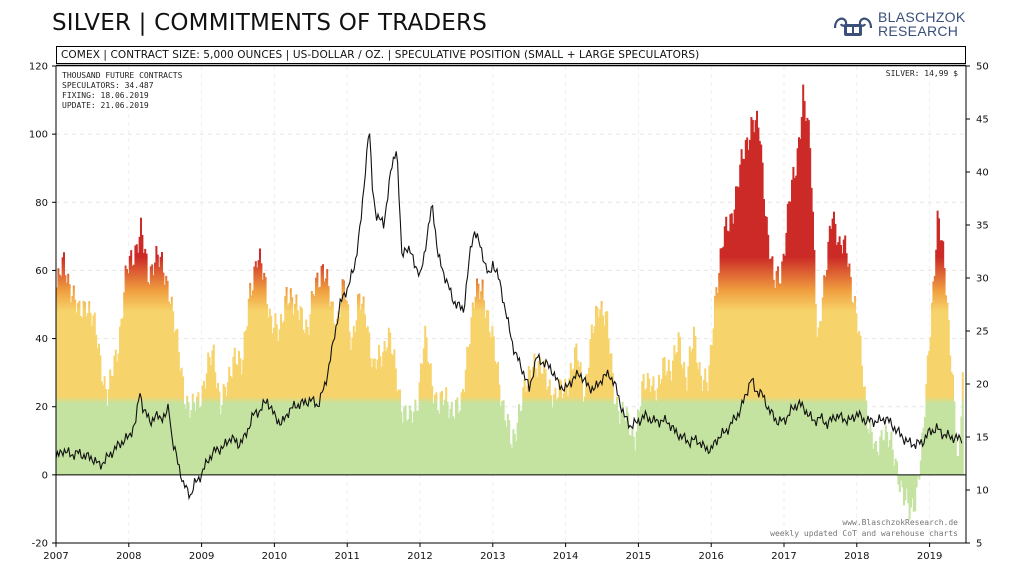 The height and width of the screenshot is (575, 1024). What do you see at coordinates (128, 556) in the screenshot?
I see `x-tick-label: 2008` at bounding box center [128, 556].